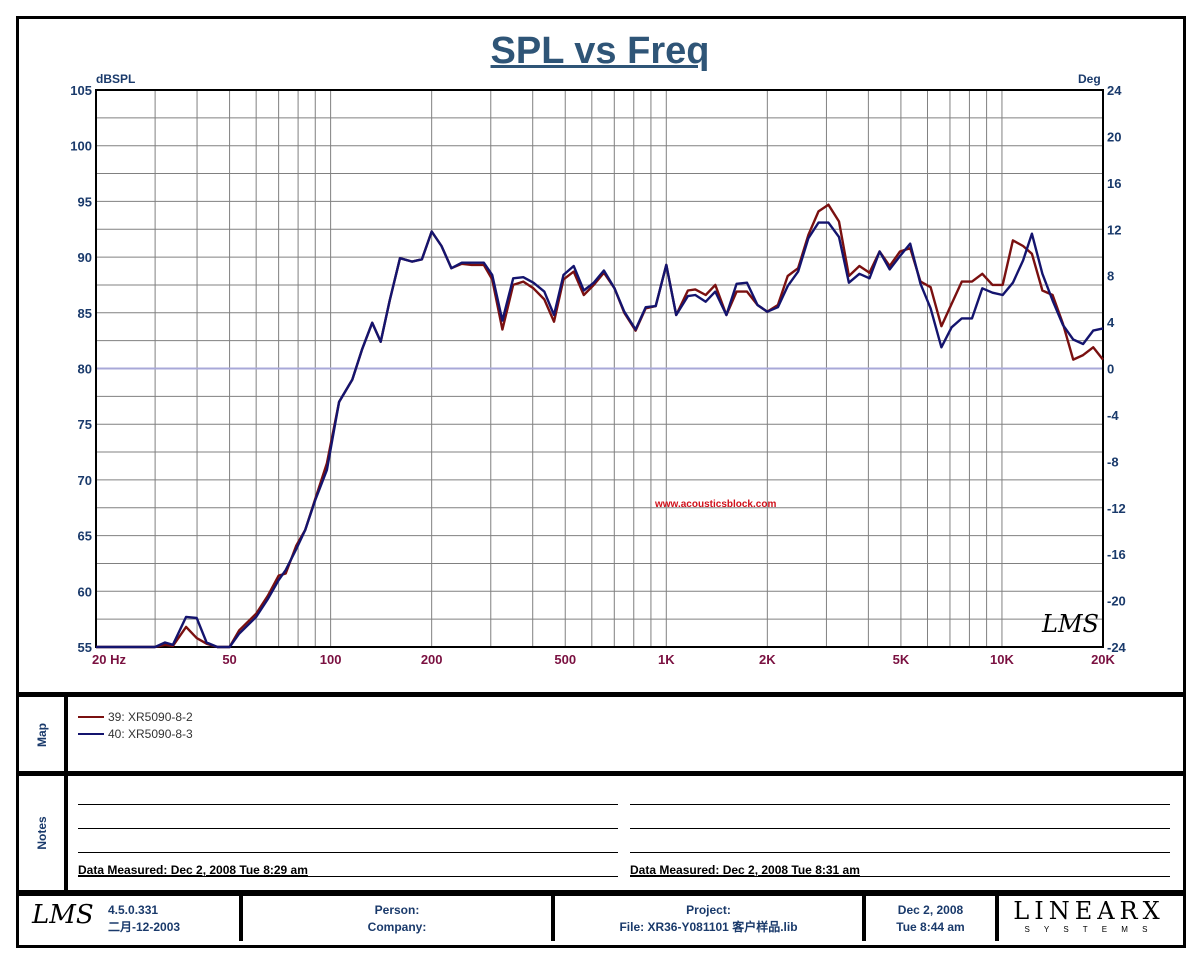 This screenshot has height=960, width=1200. Describe the element at coordinates (63, 915) in the screenshot. I see `footer-lms-logo: LMS` at that location.